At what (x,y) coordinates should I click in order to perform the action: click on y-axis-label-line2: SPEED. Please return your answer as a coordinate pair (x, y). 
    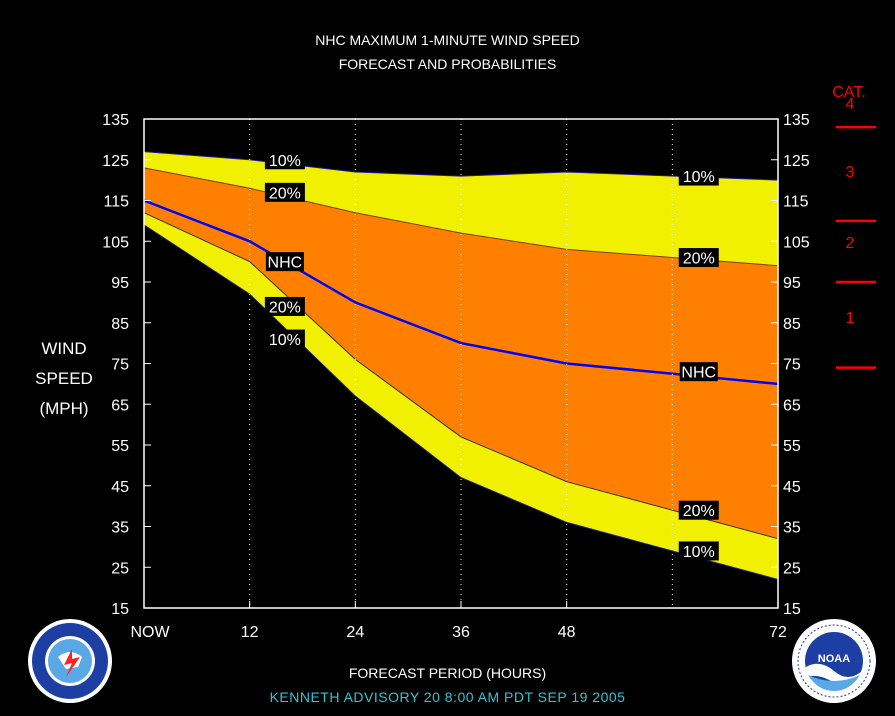
    Looking at the image, I should click on (64, 378).